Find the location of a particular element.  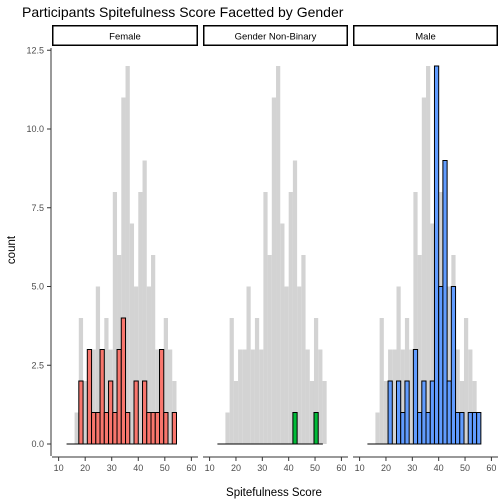

facet-strip-label: Female is located at coordinates (125, 37).